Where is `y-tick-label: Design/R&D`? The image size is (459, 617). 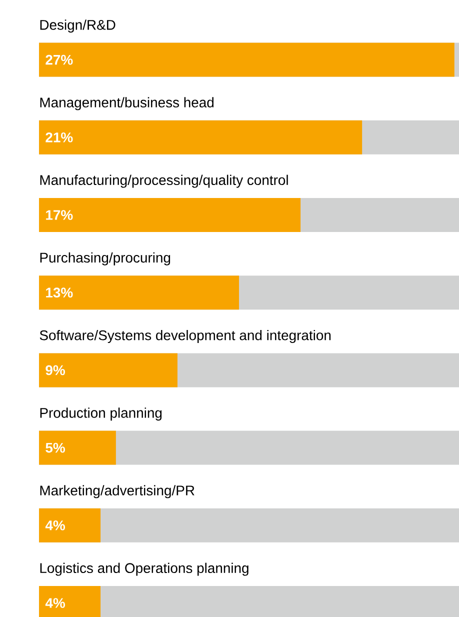 y-tick-label: Design/R&D is located at coordinates (78, 26).